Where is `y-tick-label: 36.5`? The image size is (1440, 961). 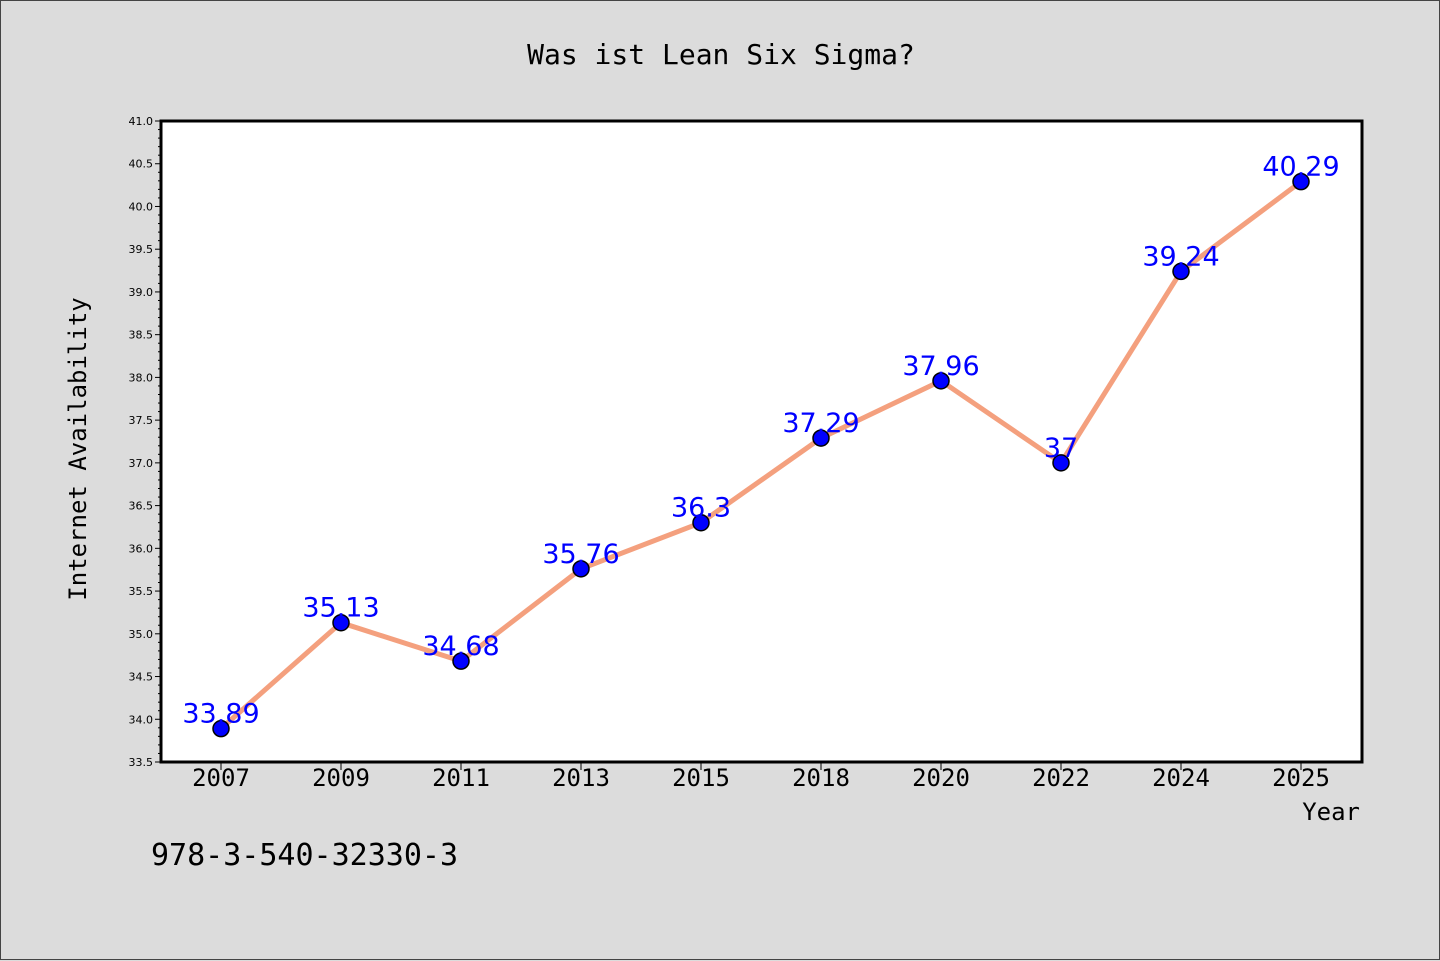 y-tick-label: 36.5 is located at coordinates (141, 506).